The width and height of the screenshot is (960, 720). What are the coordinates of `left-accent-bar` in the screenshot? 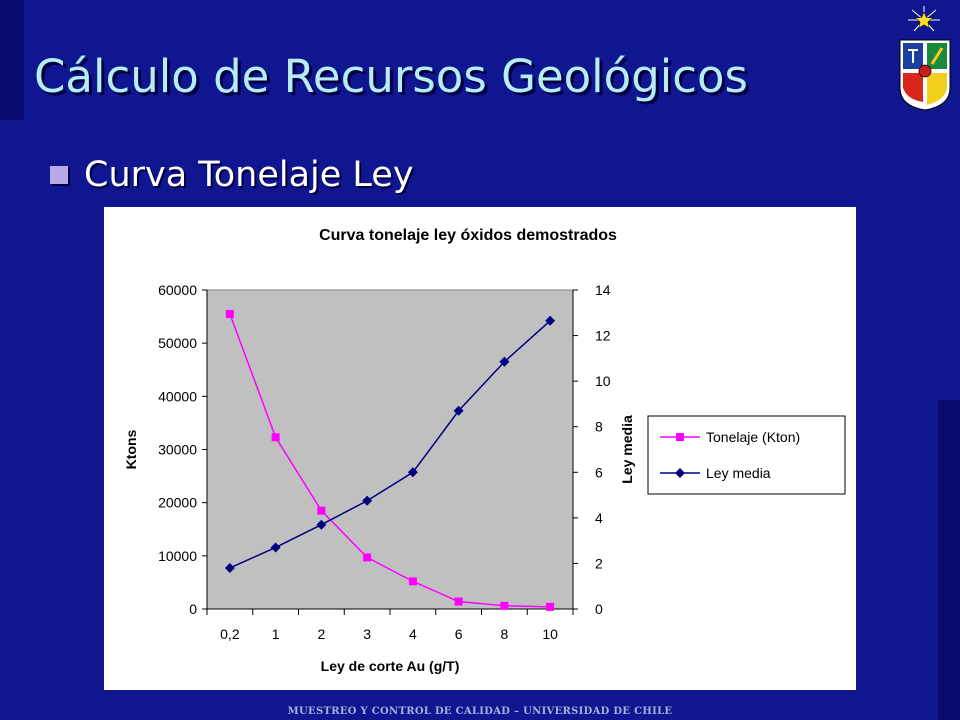 It's located at (12, 60).